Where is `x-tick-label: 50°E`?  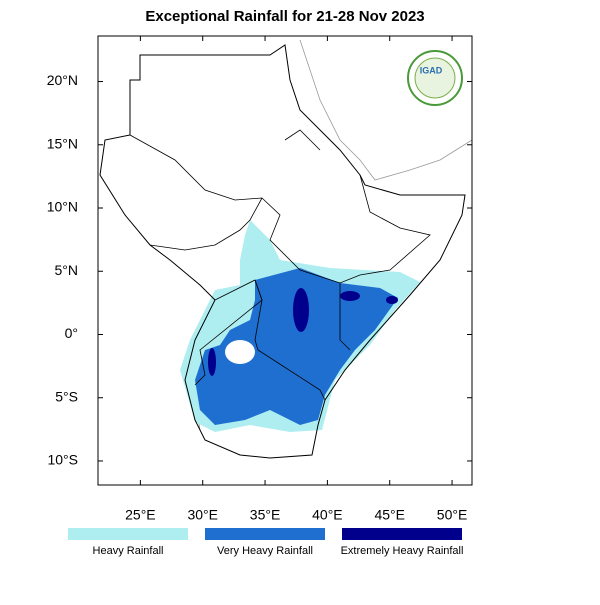 x-tick-label: 50°E is located at coordinates (452, 515).